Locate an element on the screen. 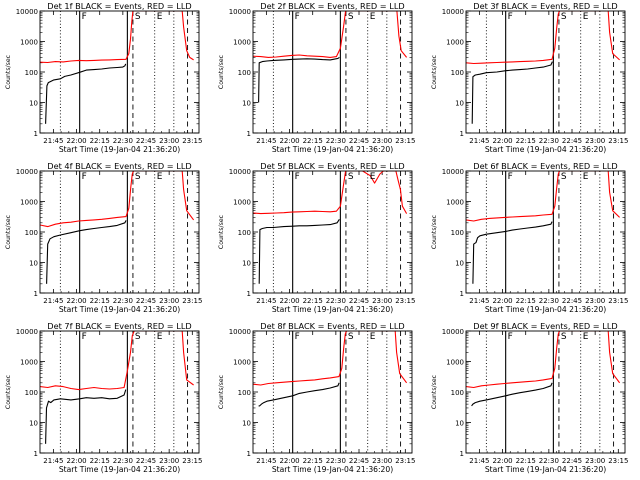 The height and width of the screenshot is (480, 640). series-events-line is located at coordinates (86, 416).